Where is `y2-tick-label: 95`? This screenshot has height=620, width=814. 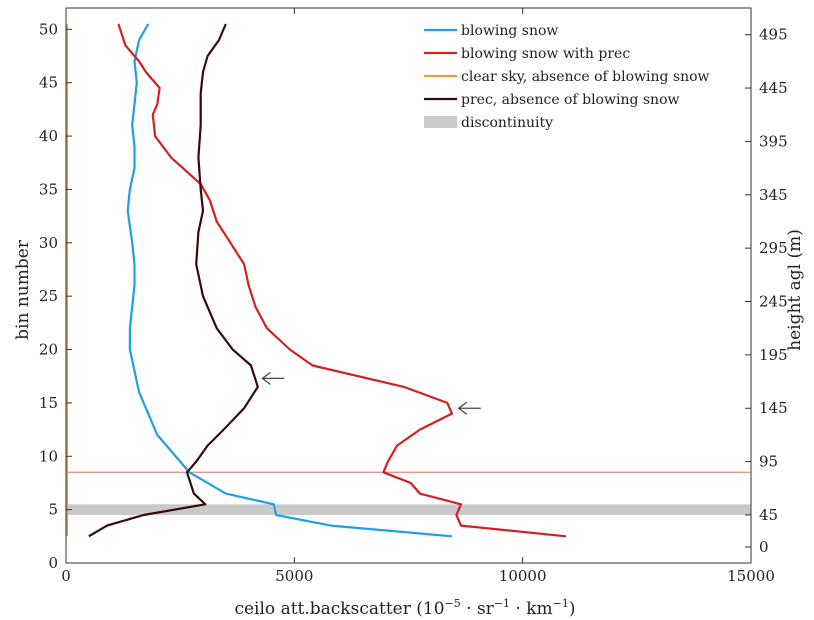 y2-tick-label: 95 is located at coordinates (768, 462).